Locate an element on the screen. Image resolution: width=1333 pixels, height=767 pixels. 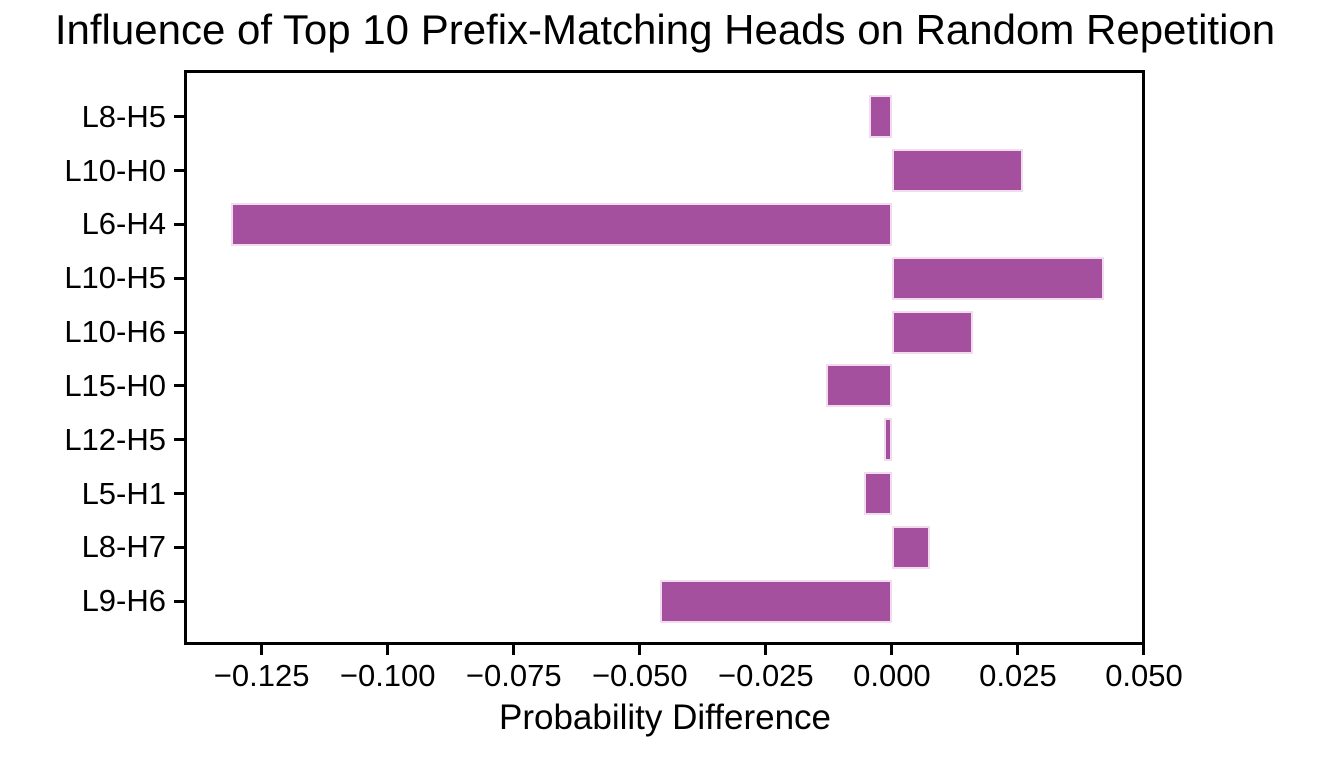
bar-L10-H6 is located at coordinates (932, 332).